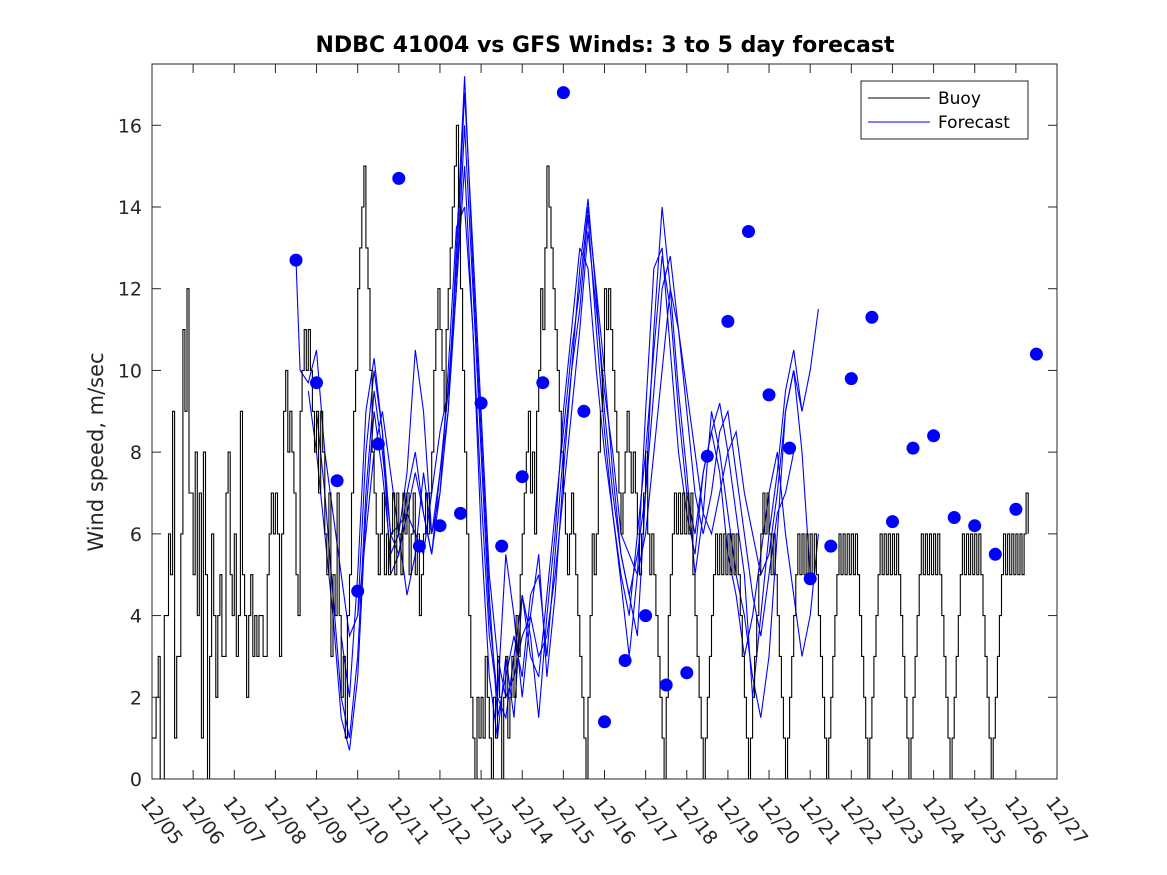  Describe the element at coordinates (130, 371) in the screenshot. I see `y-tick-label: 10` at that location.